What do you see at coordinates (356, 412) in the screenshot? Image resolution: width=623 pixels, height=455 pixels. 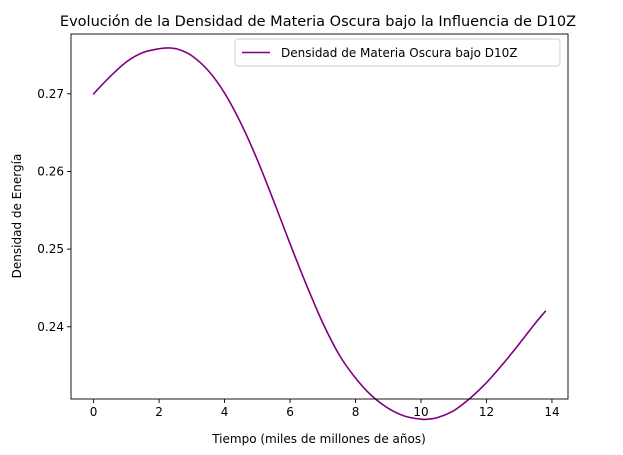 I see `x-tick-label: 8` at bounding box center [356, 412].